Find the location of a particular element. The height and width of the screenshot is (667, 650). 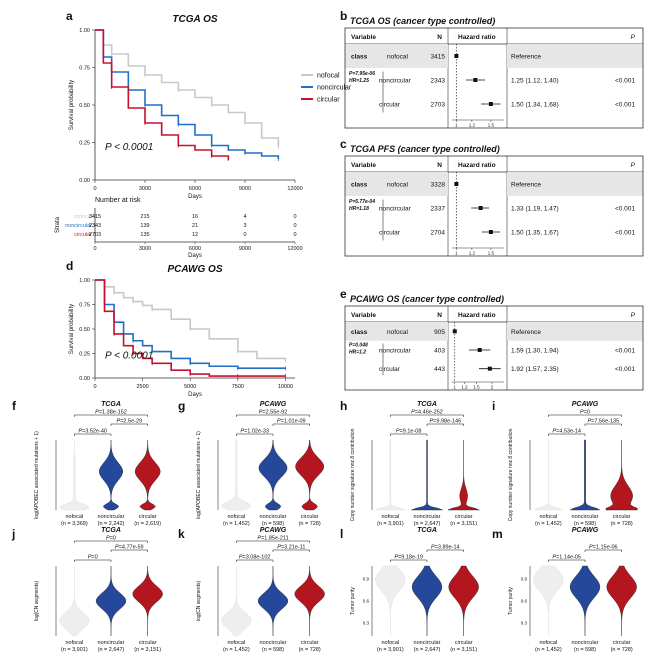

violin-ylabel: log(CN segments) is located at coordinates (37, 601).